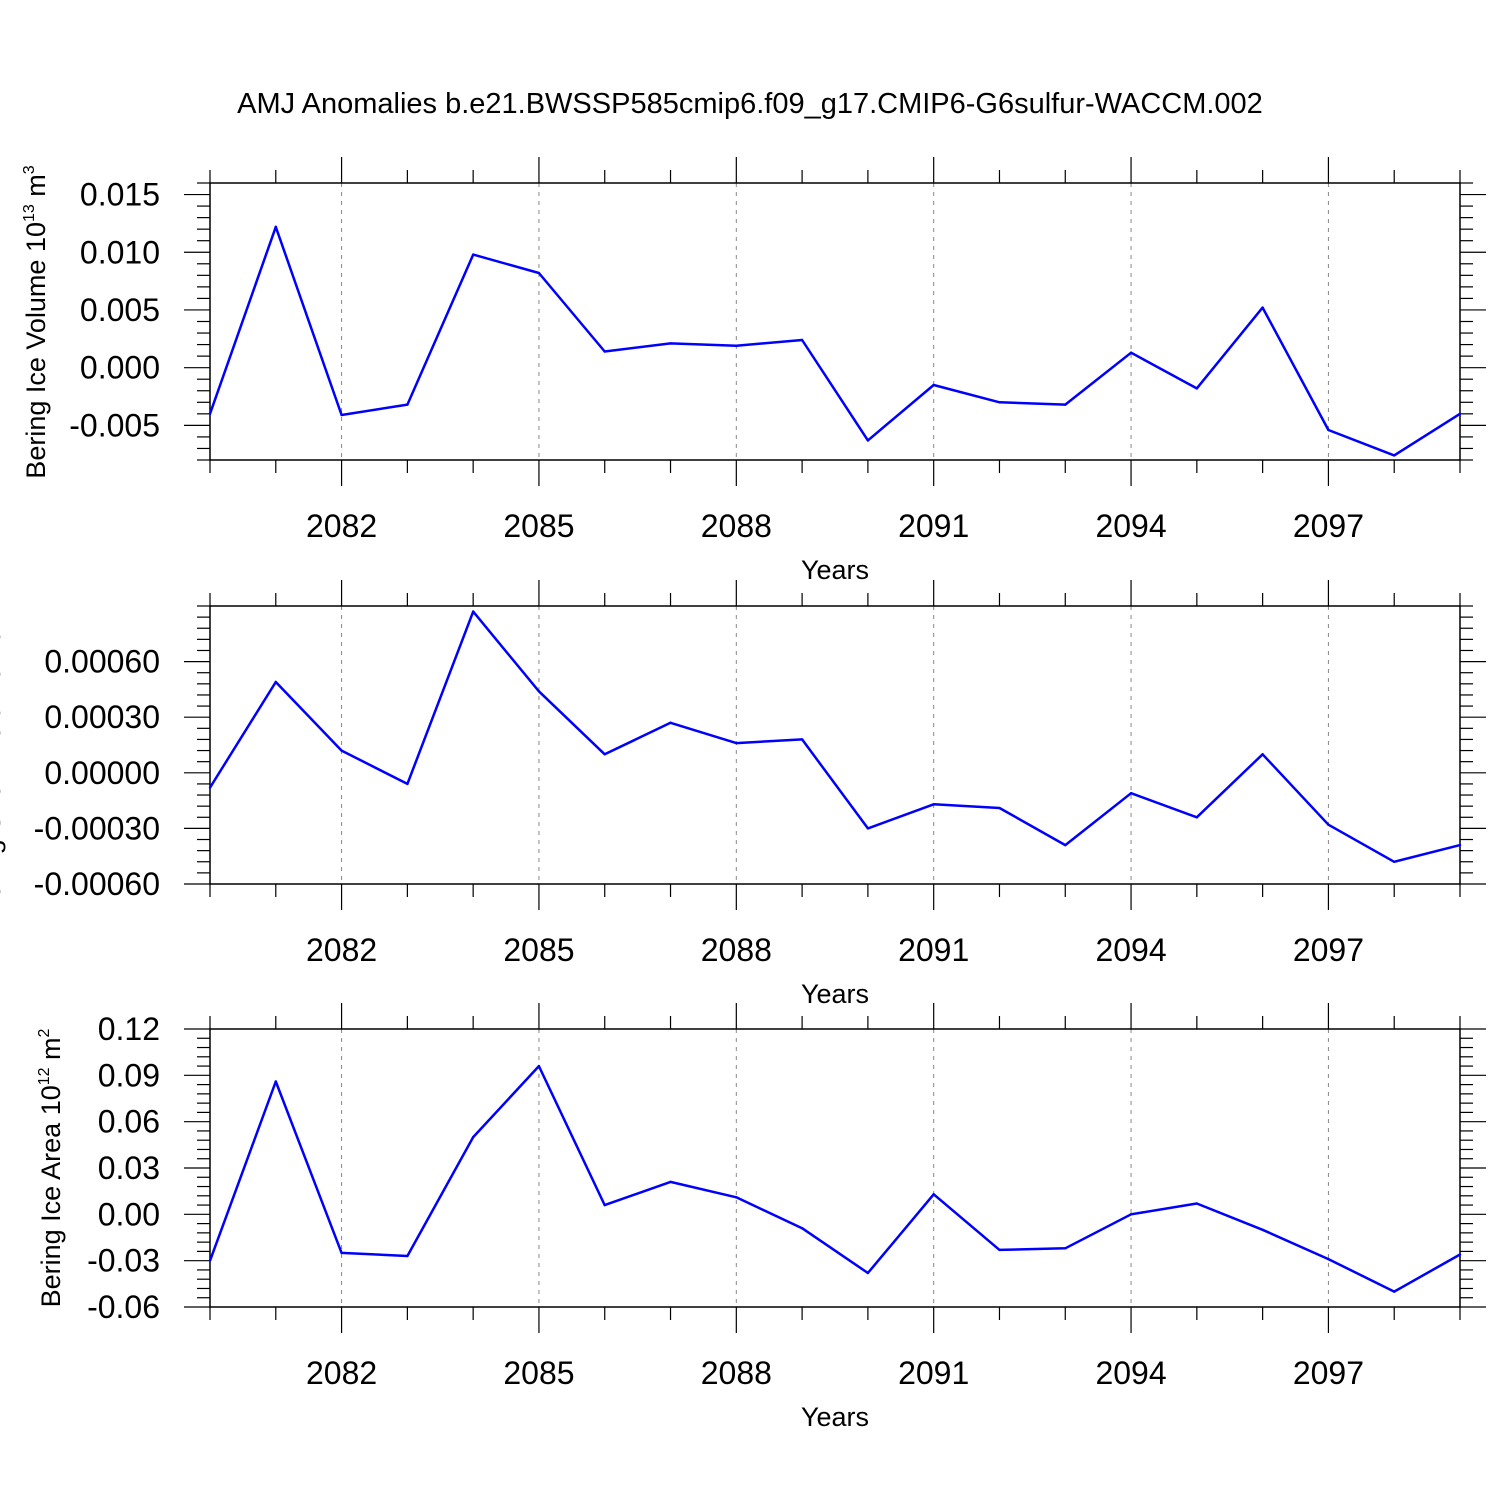 The image size is (1500, 1500). Describe the element at coordinates (102, 662) in the screenshot. I see `y-tick-label: 0.00060` at that location.